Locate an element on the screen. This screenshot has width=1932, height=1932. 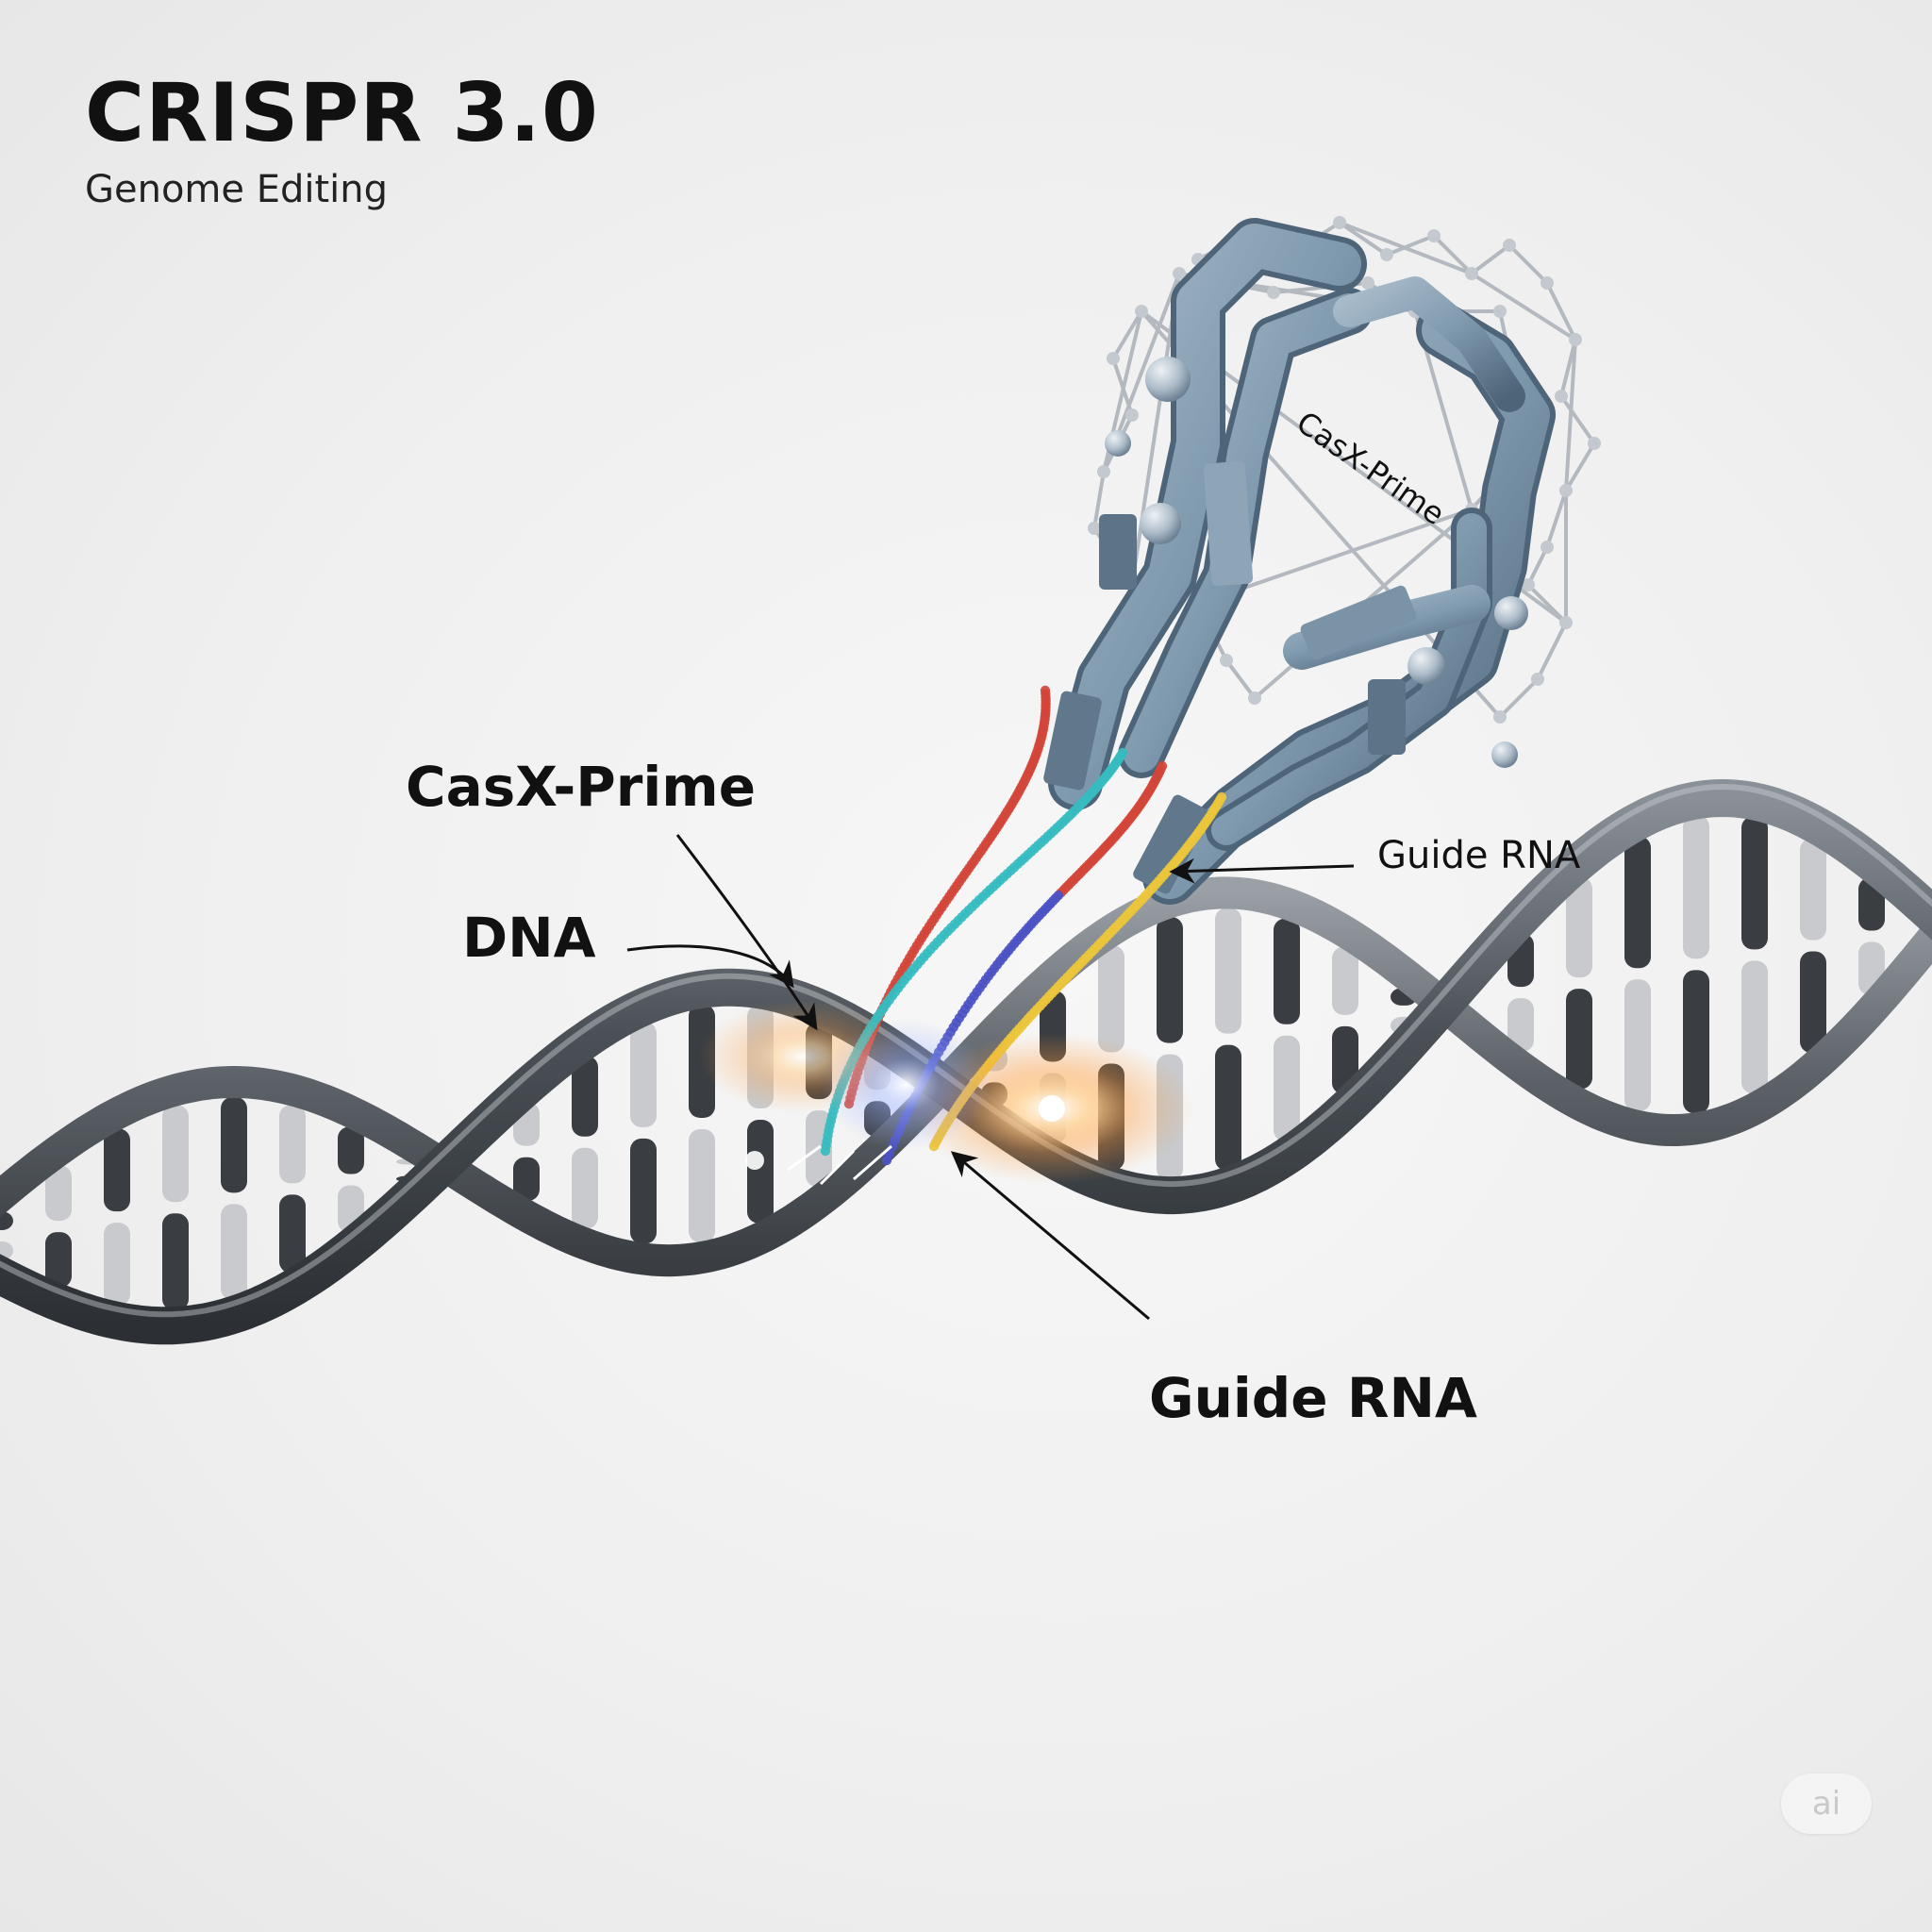
page-subtitle: Genome Editing is located at coordinates (237, 190).